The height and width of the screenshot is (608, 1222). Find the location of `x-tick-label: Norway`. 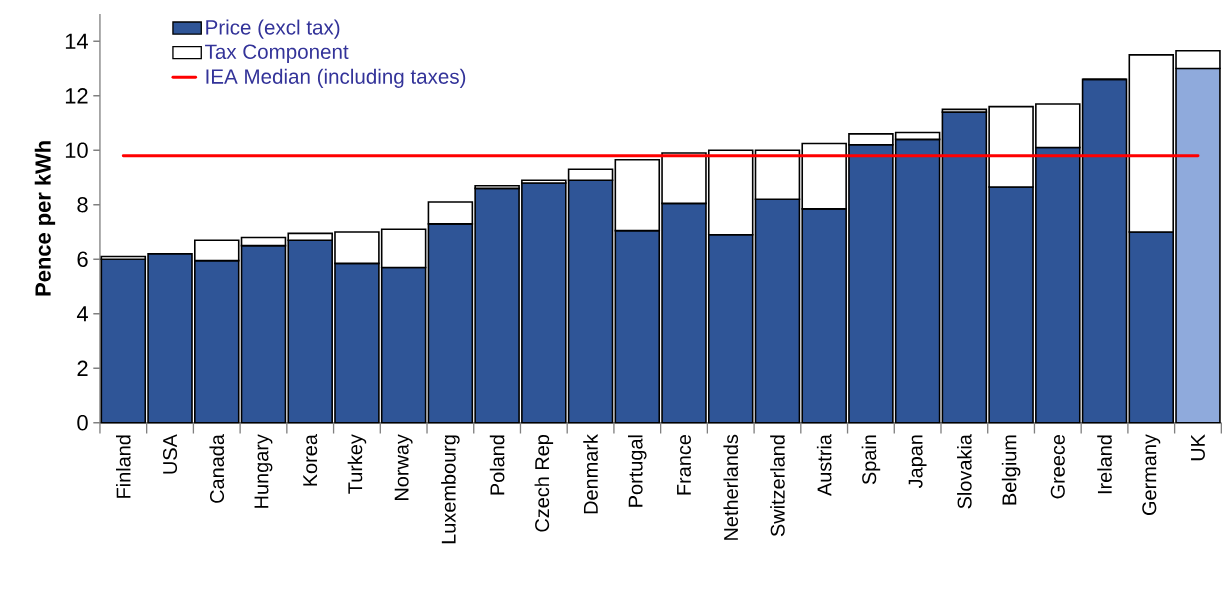

x-tick-label: Norway is located at coordinates (403, 467).